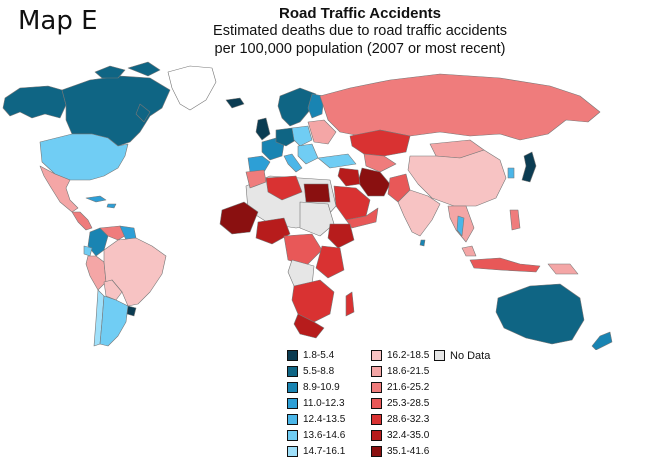 The image size is (655, 466). I want to click on legend-item: 12.4-13.5, so click(316, 419).